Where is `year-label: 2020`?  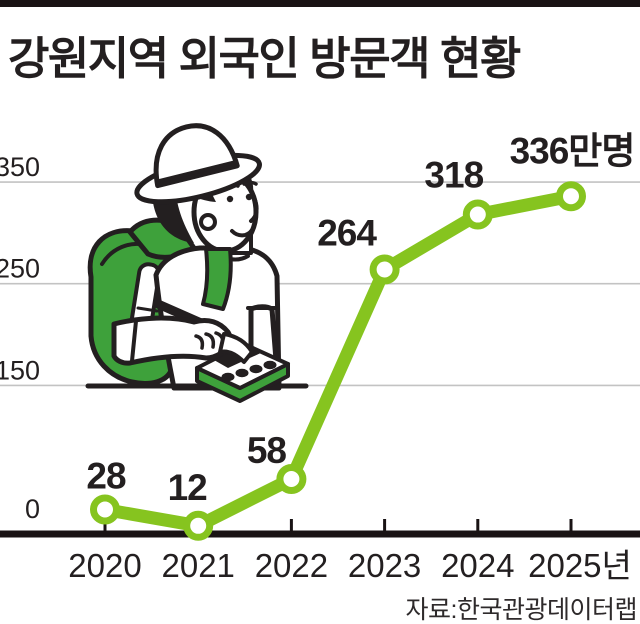 year-label: 2020 is located at coordinates (104, 565).